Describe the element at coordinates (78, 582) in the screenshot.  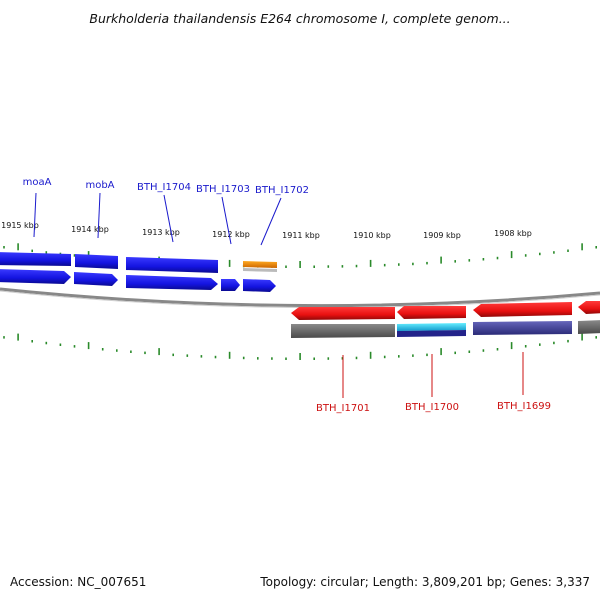
I see `accession-text: Accession: NC_007651` at that location.